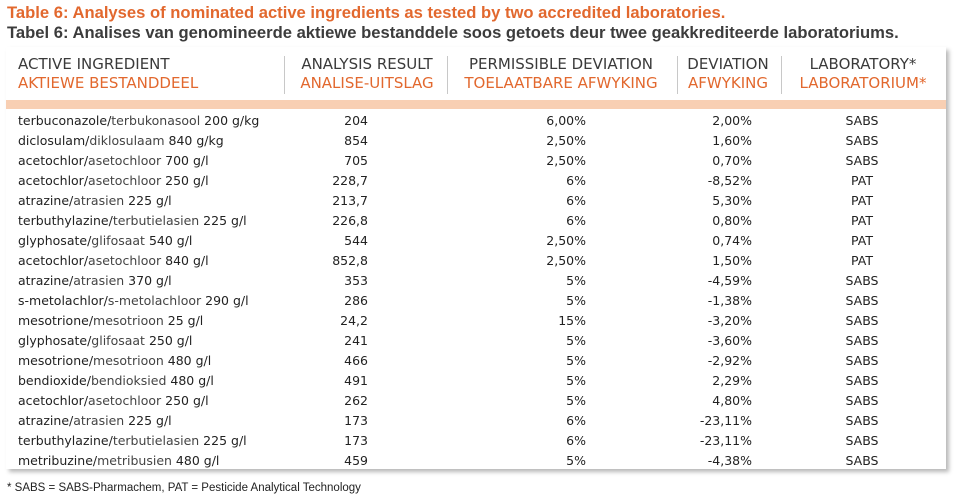 The image size is (960, 504). What do you see at coordinates (447, 75) in the screenshot?
I see `column-divider` at bounding box center [447, 75].